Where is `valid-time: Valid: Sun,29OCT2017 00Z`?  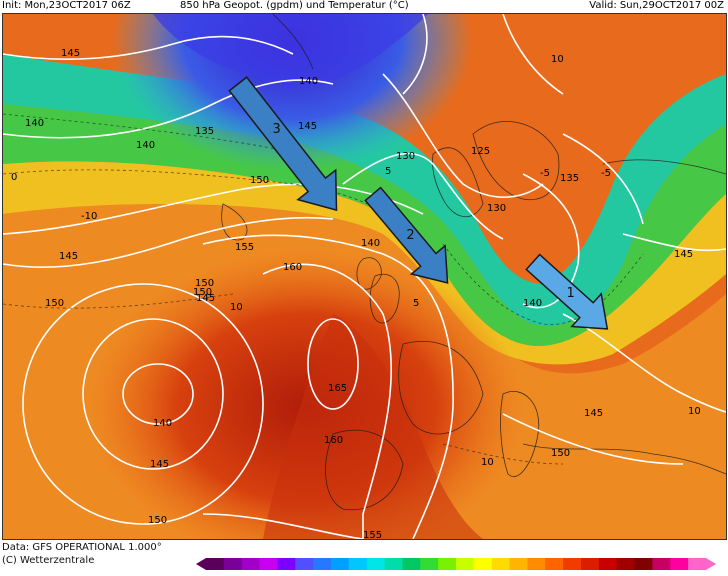 valid-time: Valid: Sun,29OCT2017 00Z is located at coordinates (656, 5).